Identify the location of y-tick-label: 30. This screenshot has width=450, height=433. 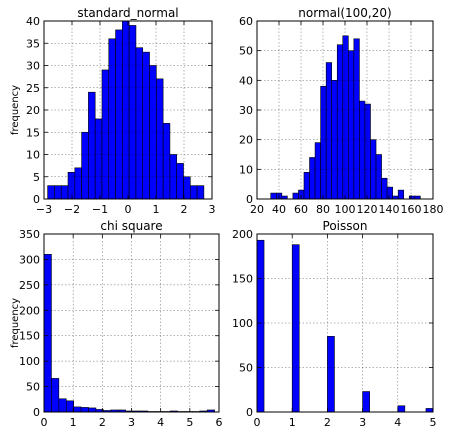
(246, 110).